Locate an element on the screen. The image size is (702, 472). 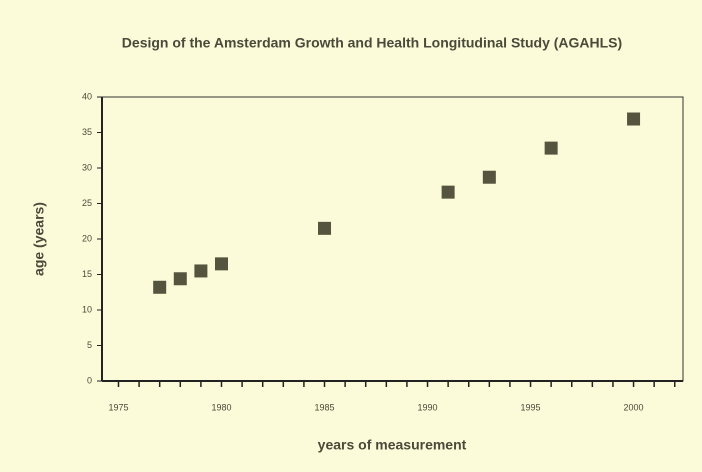
x-tick-label: 1995 is located at coordinates (531, 407).